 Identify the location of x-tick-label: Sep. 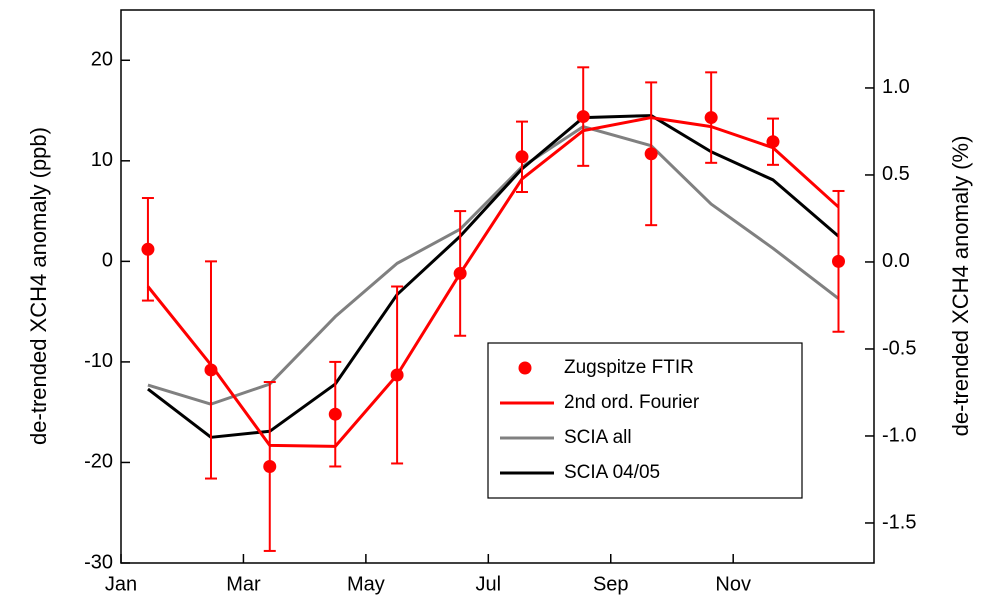
(611, 584).